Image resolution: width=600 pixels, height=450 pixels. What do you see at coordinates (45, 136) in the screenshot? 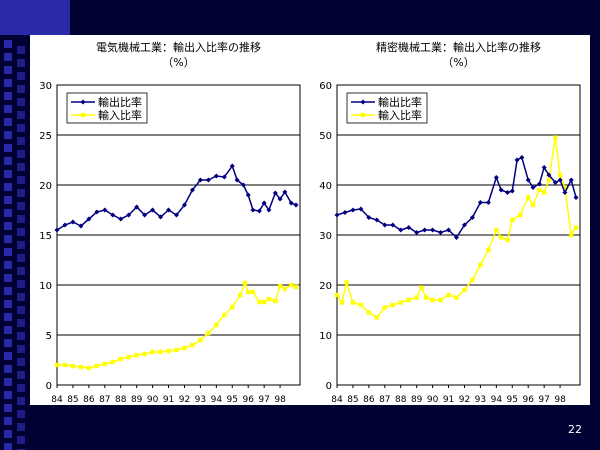
I see `y-tick-label: 25` at bounding box center [45, 136].